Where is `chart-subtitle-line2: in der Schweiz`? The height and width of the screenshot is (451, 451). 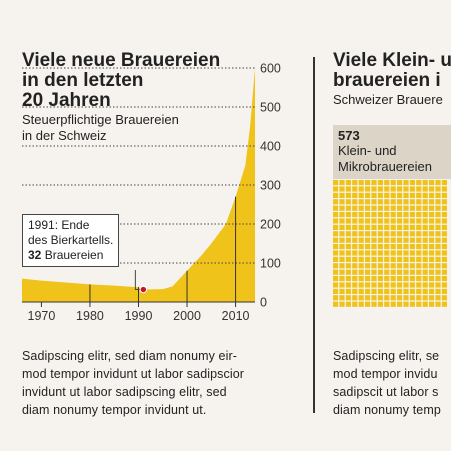
chart-subtitle-line2: in der Schweiz is located at coordinates (64, 135).